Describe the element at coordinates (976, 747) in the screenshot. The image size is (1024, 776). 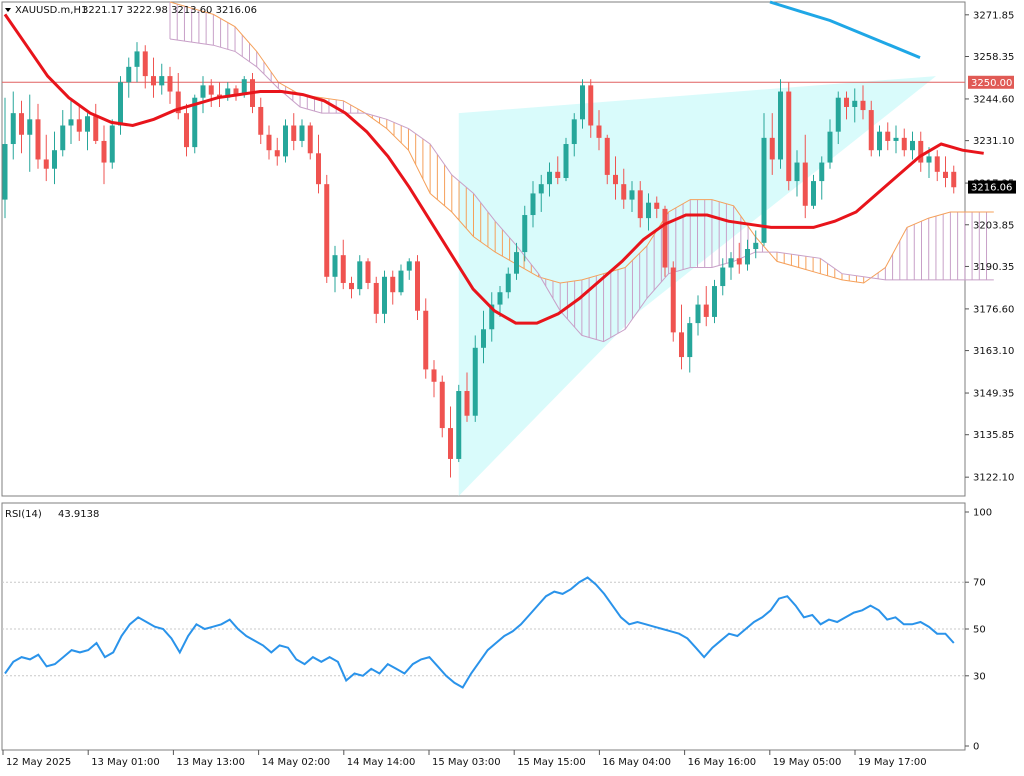
I see `rsi-tick-label: 0` at that location.